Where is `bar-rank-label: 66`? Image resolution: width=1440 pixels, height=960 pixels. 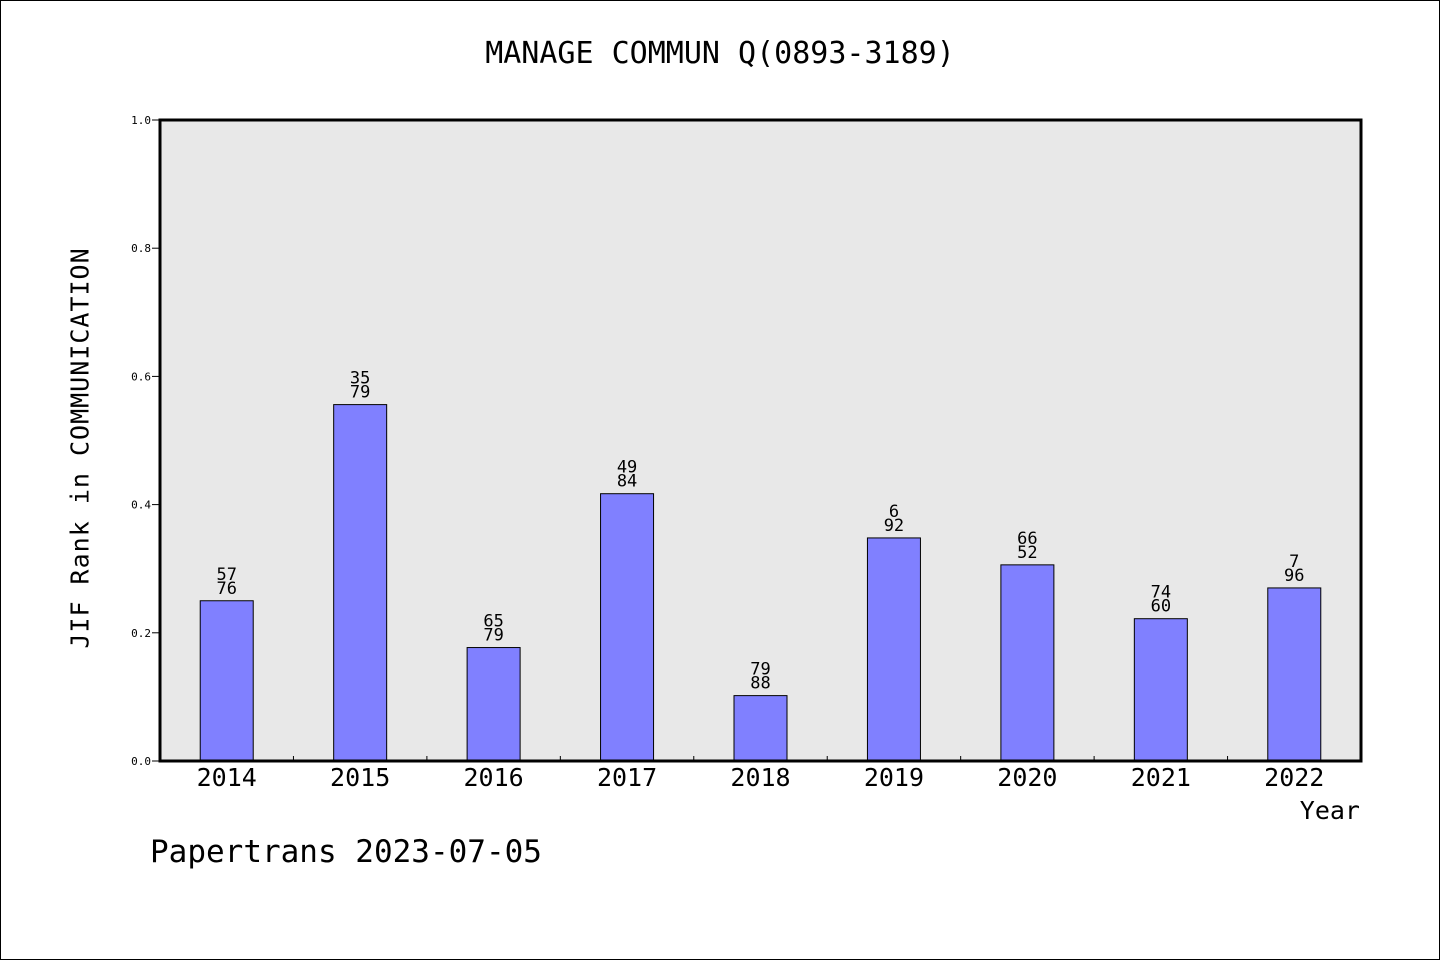 bar-rank-label: 66 is located at coordinates (1027, 539).